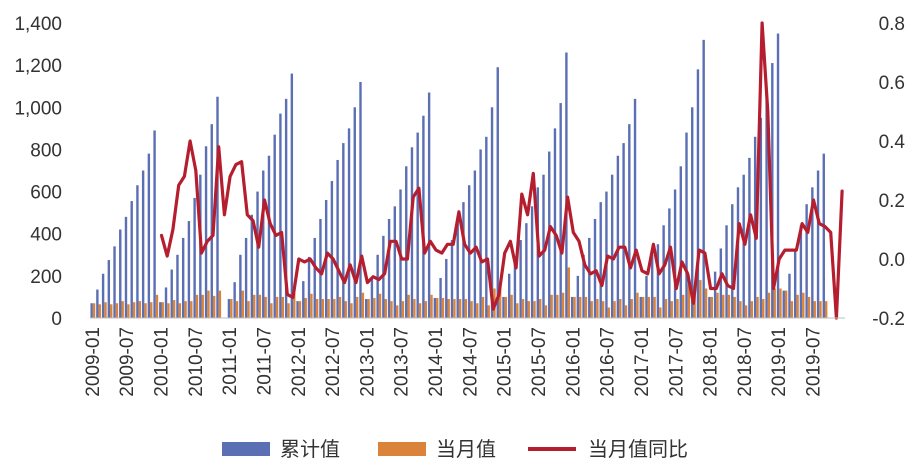 This screenshot has height=469, width=912. I want to click on monthly-bars, so click(460, 292).